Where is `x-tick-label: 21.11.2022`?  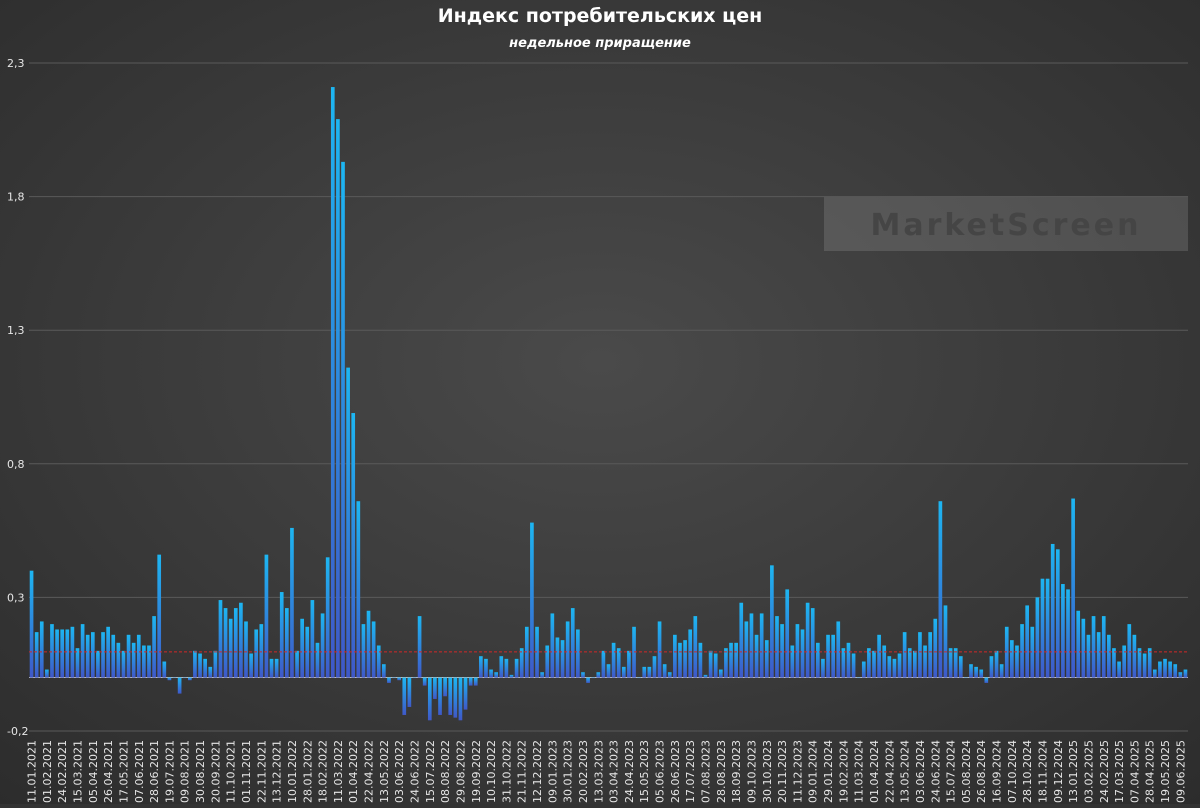 x-tick-label: 21.11.2022 is located at coordinates (522, 771).